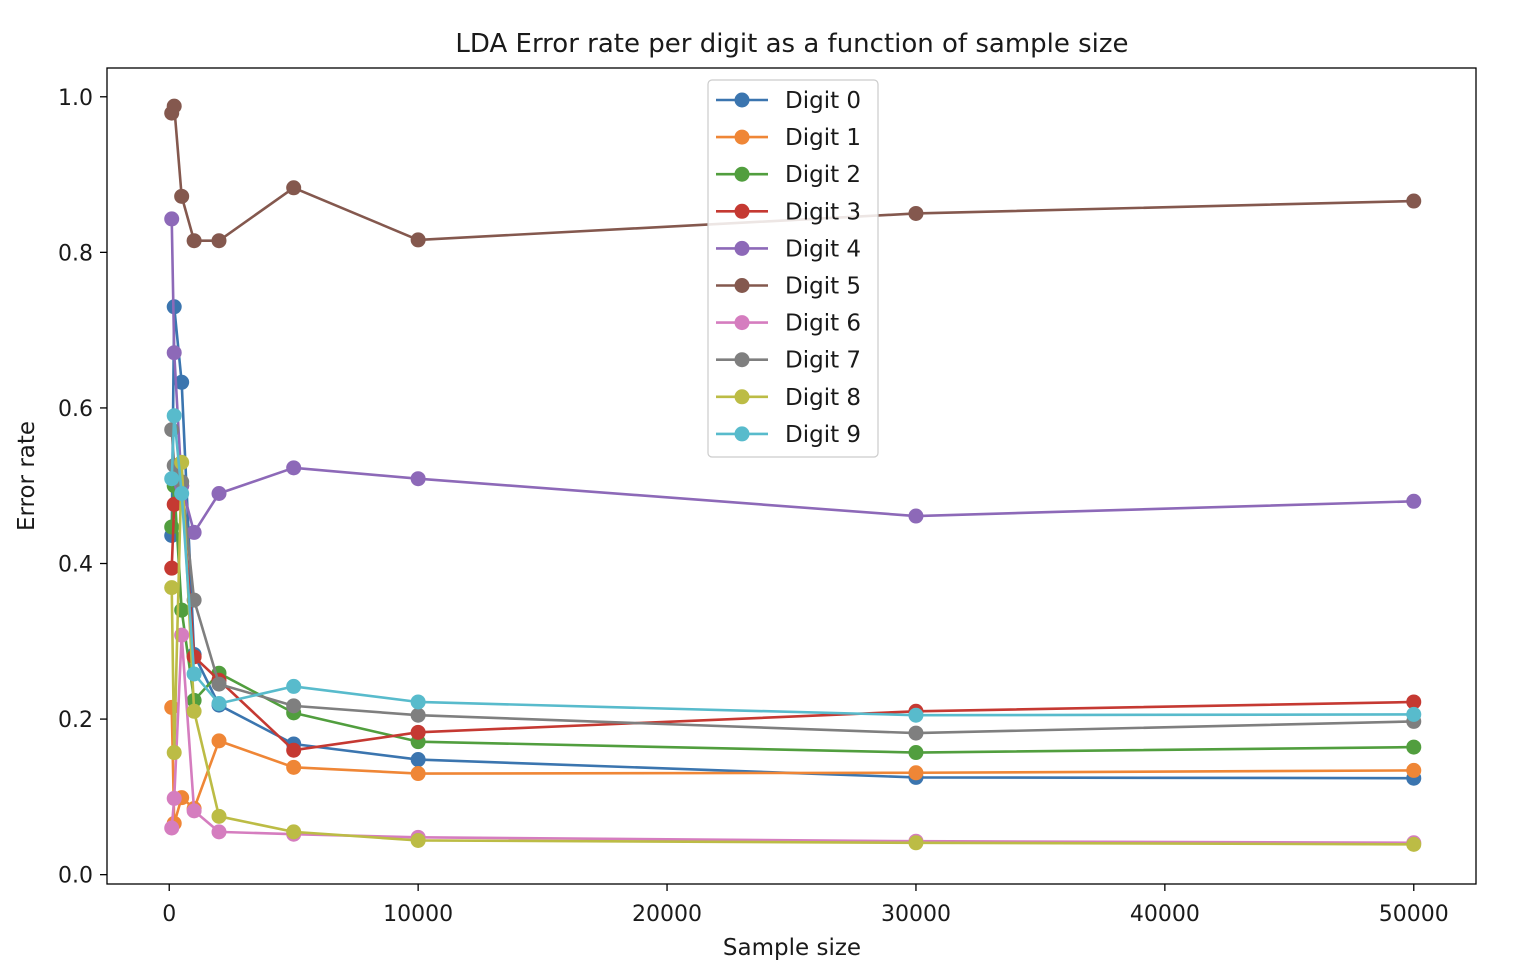  I want to click on legend-label: Digit 0, so click(823, 101).